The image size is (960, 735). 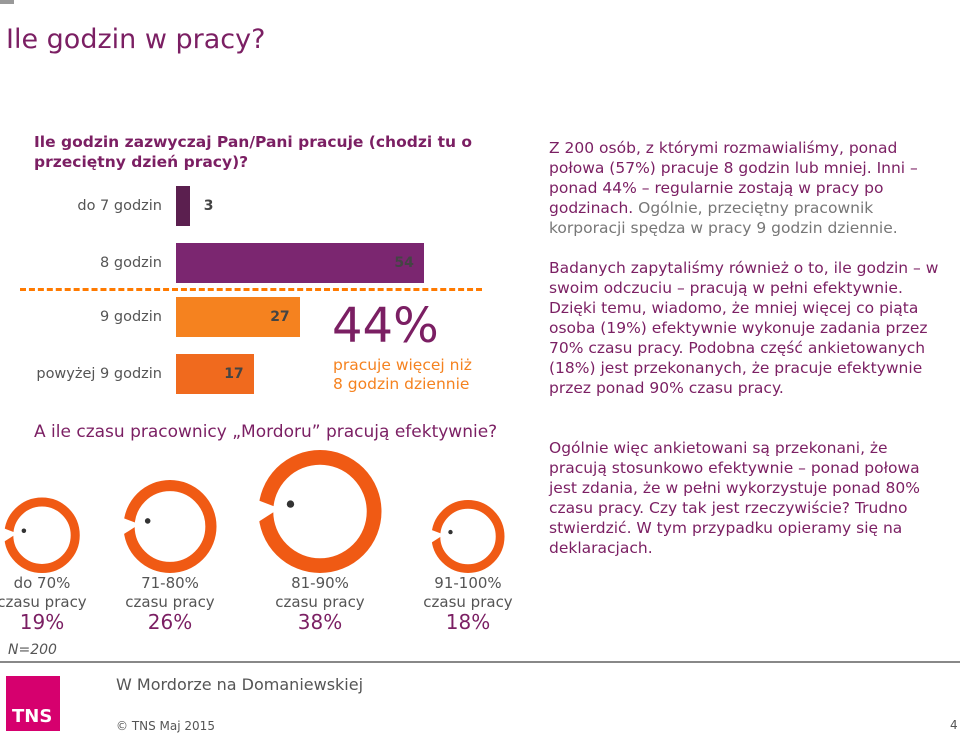 I want to click on bar-label: 9 godzin, so click(x=131, y=317).